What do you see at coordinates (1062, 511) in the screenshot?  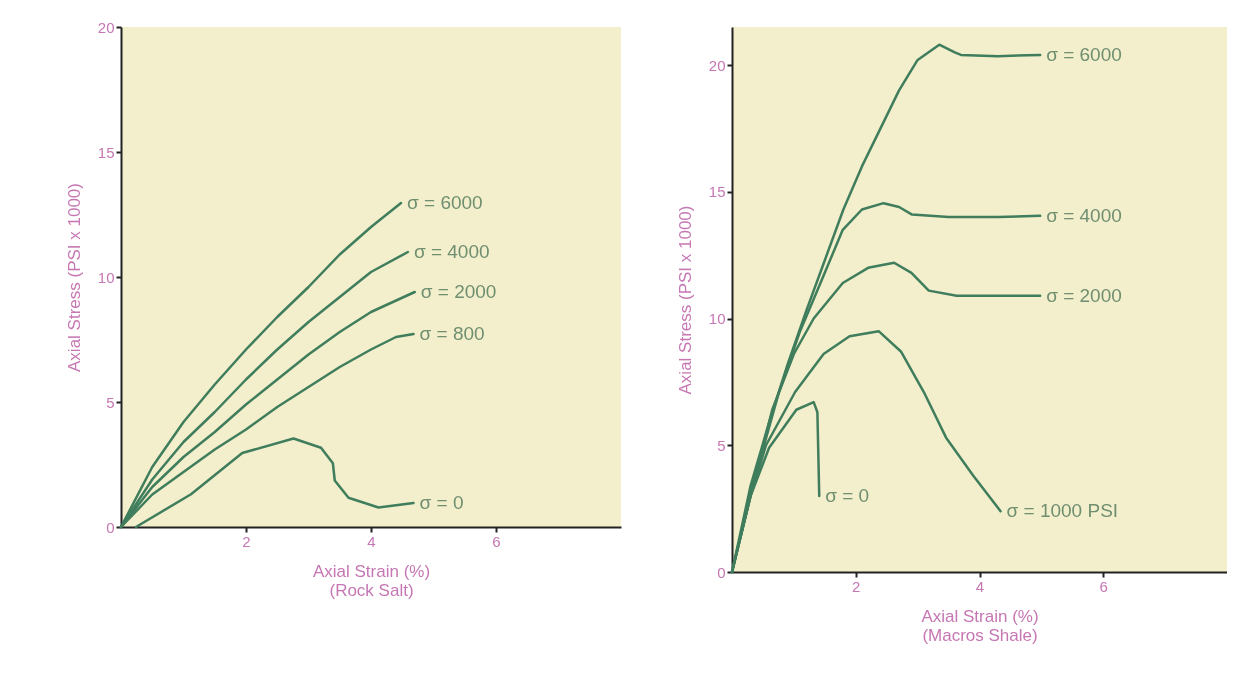 I see `series-label: σ = 1000 PSI` at bounding box center [1062, 511].